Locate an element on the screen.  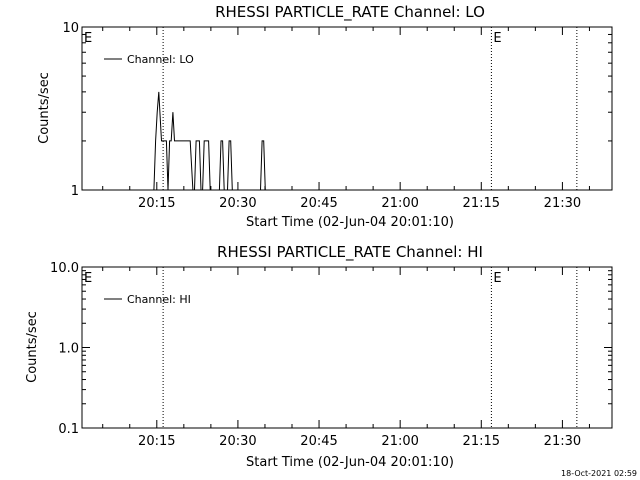
y-tick-label: 10 is located at coordinates (70, 28).